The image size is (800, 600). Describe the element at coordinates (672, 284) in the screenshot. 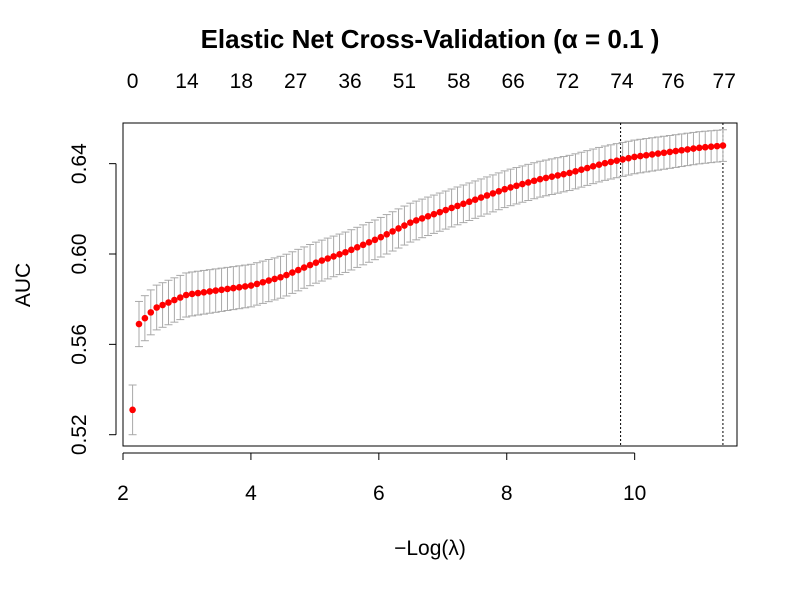

I see `reference-lines` at that location.